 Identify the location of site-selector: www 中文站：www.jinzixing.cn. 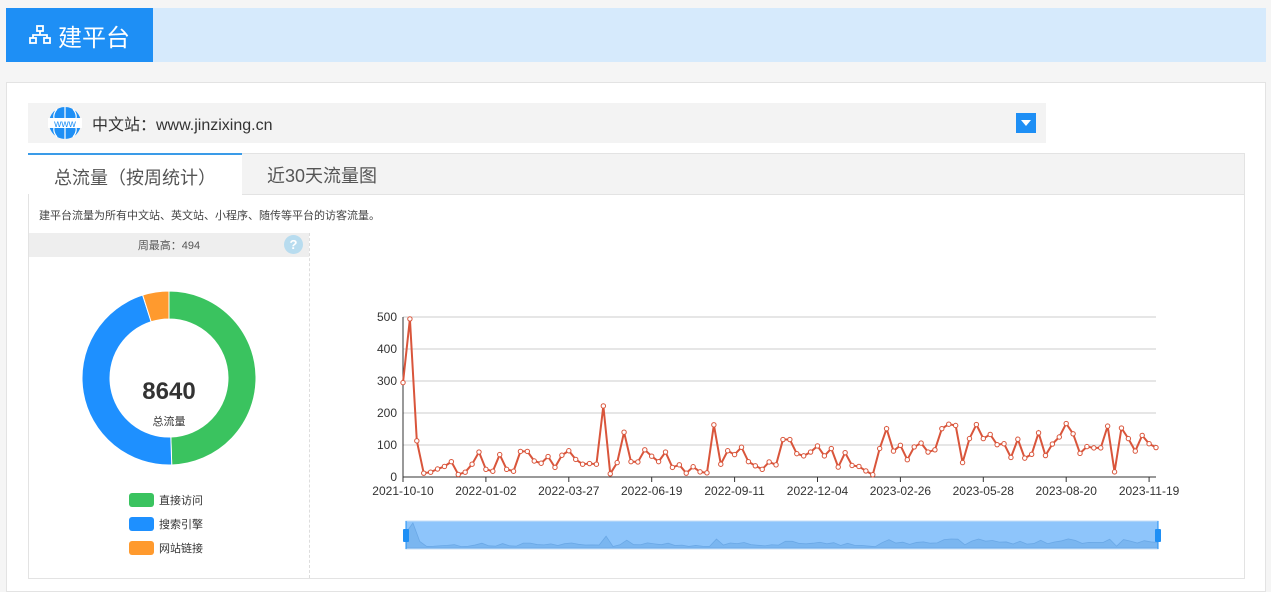
(537, 123).